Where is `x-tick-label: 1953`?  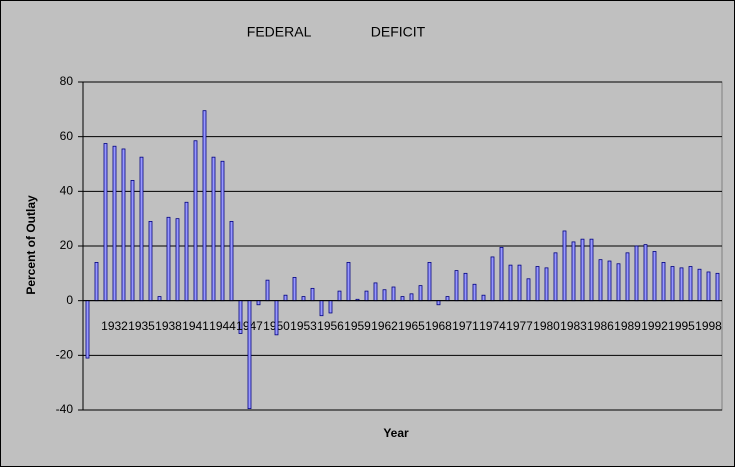
x-tick-label: 1953 is located at coordinates (303, 326).